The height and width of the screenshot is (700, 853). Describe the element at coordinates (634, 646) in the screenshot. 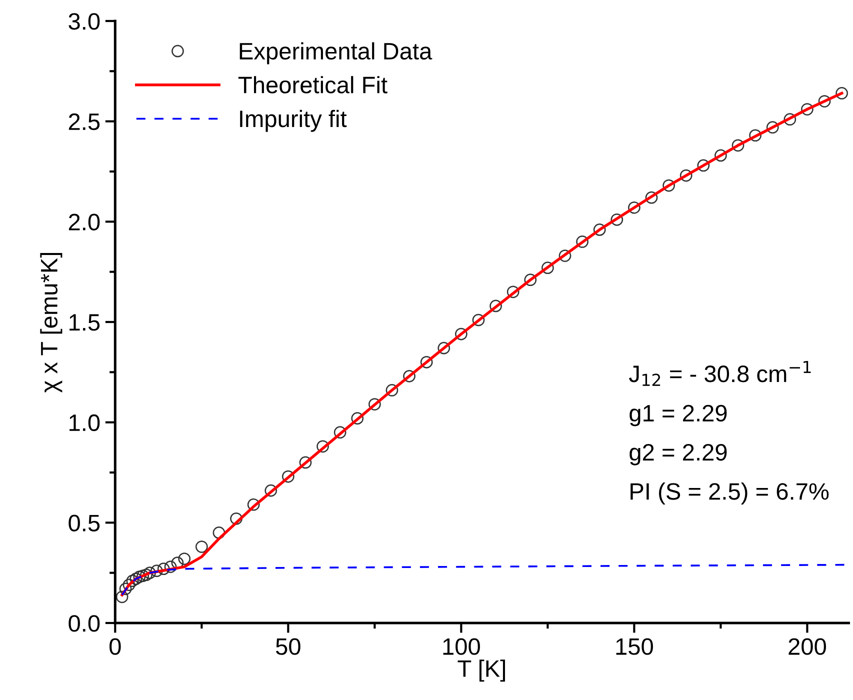

I see `x-tick-label: 150` at that location.